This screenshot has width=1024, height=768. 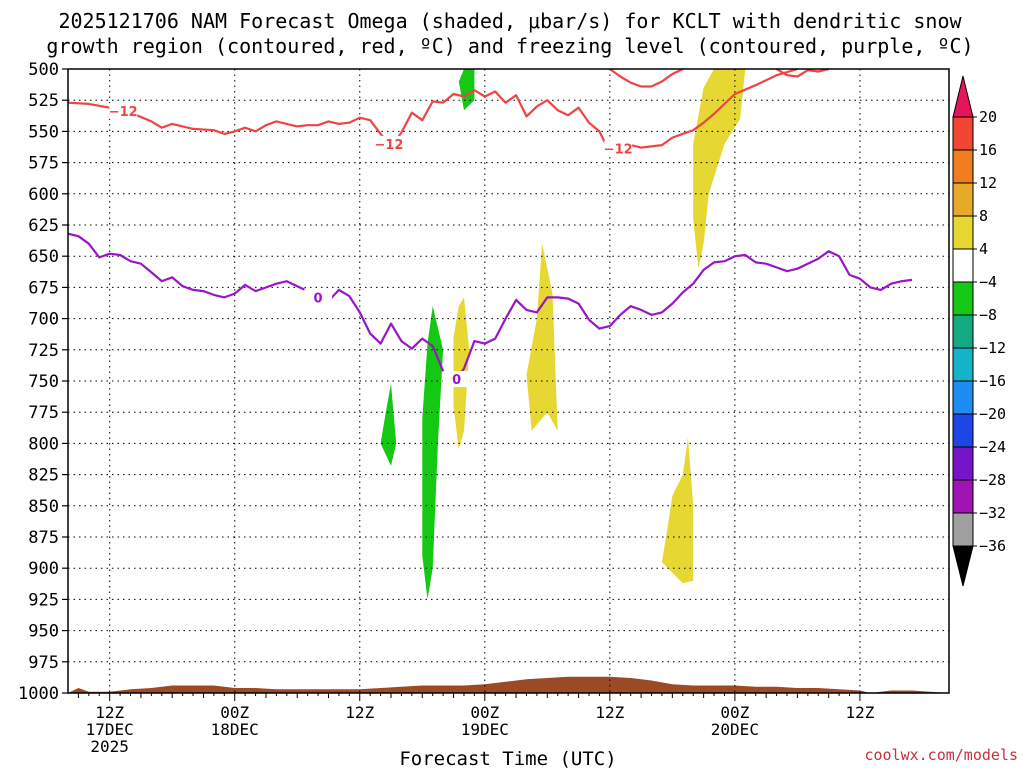 I want to click on x-tick-label-0-2: 2025, so click(x=109, y=746).